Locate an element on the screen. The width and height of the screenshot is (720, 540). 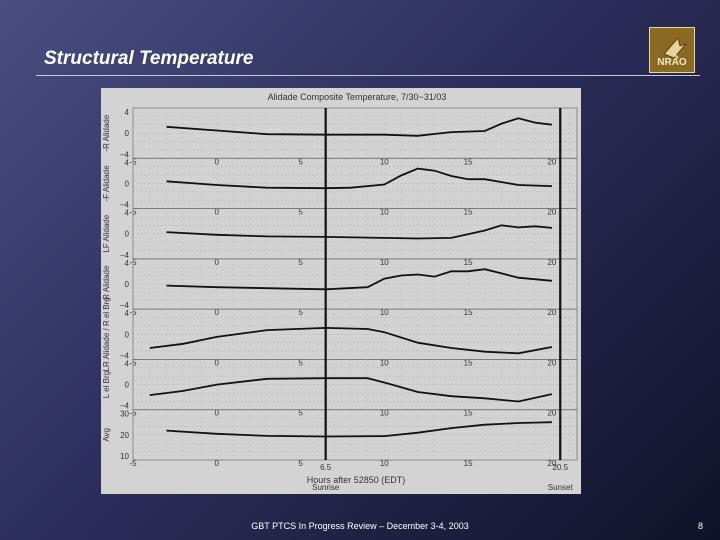
nrao-logo: NRAO is located at coordinates (672, 50).